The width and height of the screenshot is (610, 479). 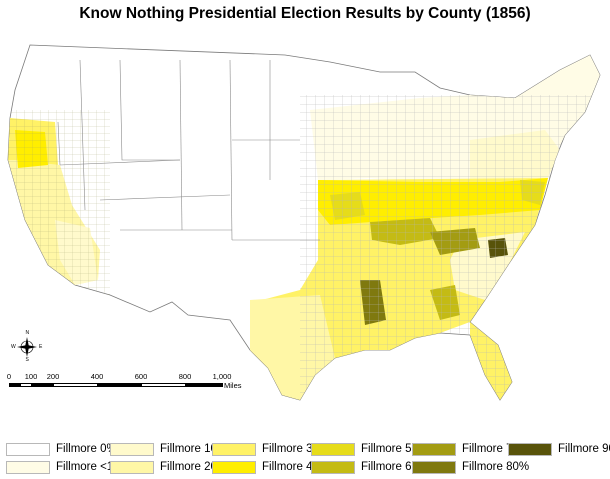 I want to click on compass-west-label: W, so click(x=13, y=347).